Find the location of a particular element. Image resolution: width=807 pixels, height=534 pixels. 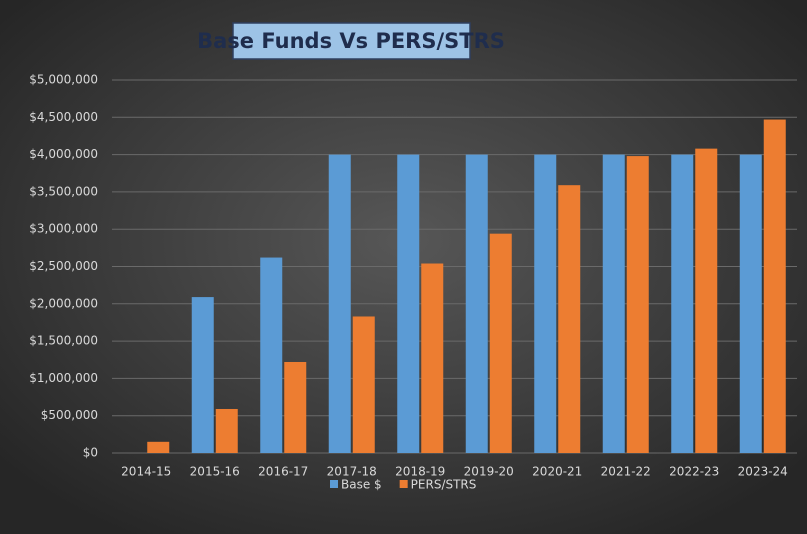

y-tick-label: $2,000,000 is located at coordinates (63, 303).